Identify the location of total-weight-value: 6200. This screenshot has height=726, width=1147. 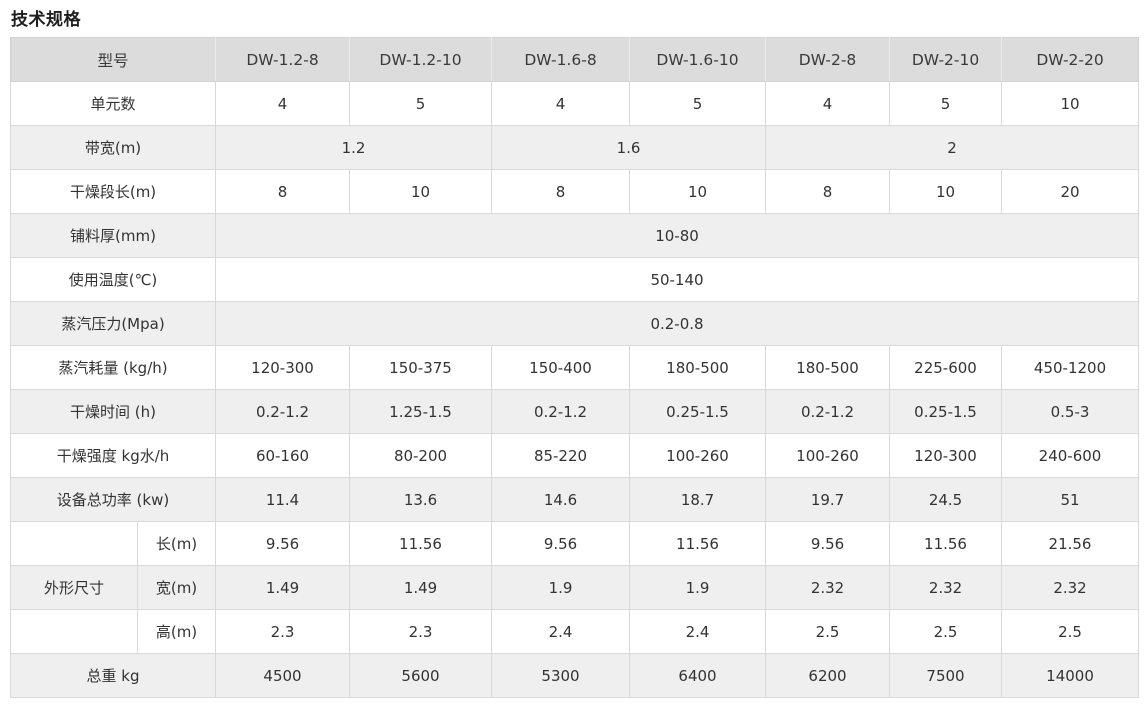
(828, 675).